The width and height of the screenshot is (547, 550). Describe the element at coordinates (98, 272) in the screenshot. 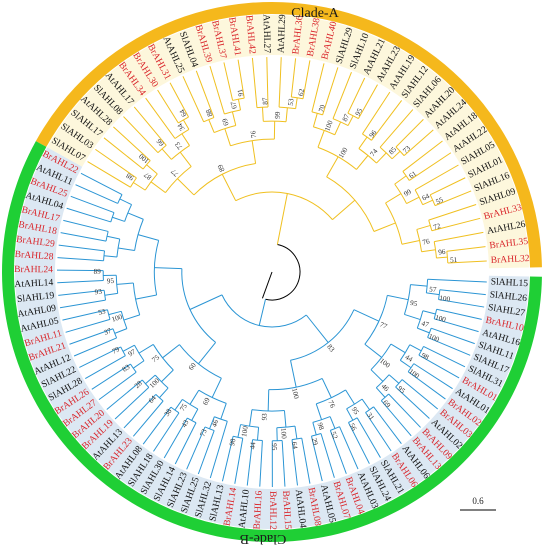

I see `bootstrap-value: 89` at that location.